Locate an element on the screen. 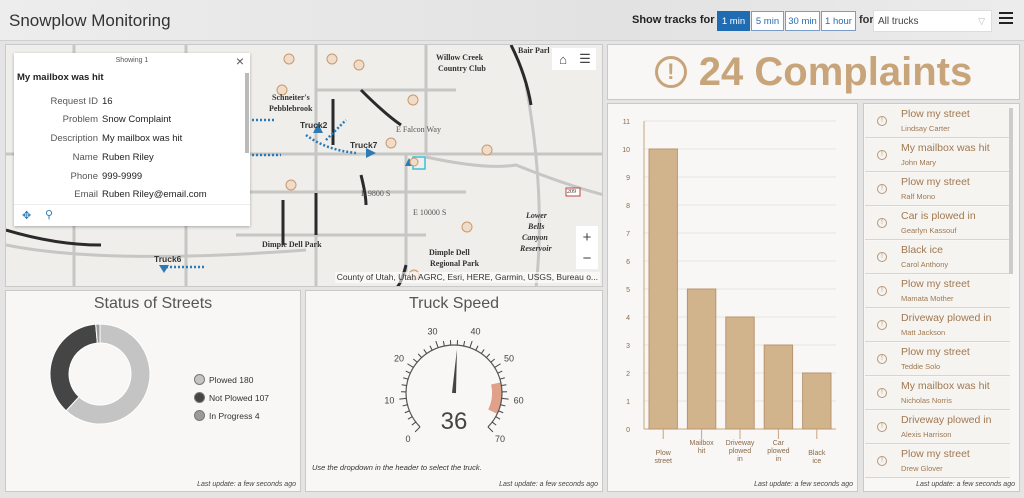 The width and height of the screenshot is (1024, 498). gauge-tick-label: 60 is located at coordinates (519, 400).